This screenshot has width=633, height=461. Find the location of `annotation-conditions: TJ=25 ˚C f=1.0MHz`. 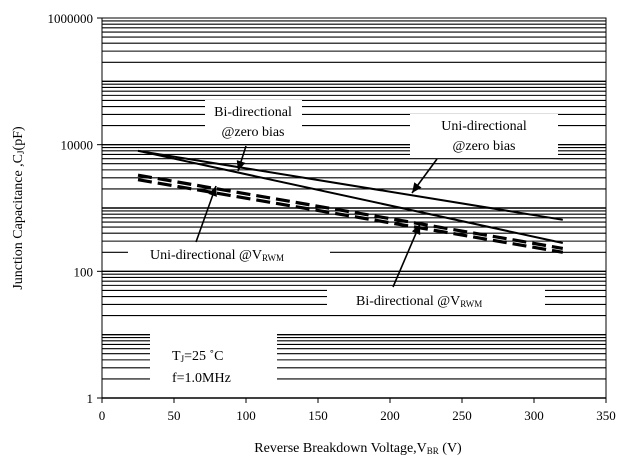

annotation-conditions: TJ=25 ˚C f=1.0MHz is located at coordinates (213, 364).